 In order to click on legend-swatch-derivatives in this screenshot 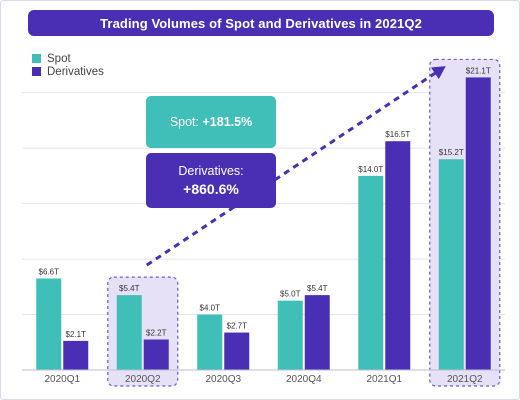, I will do `click(36, 71)`.